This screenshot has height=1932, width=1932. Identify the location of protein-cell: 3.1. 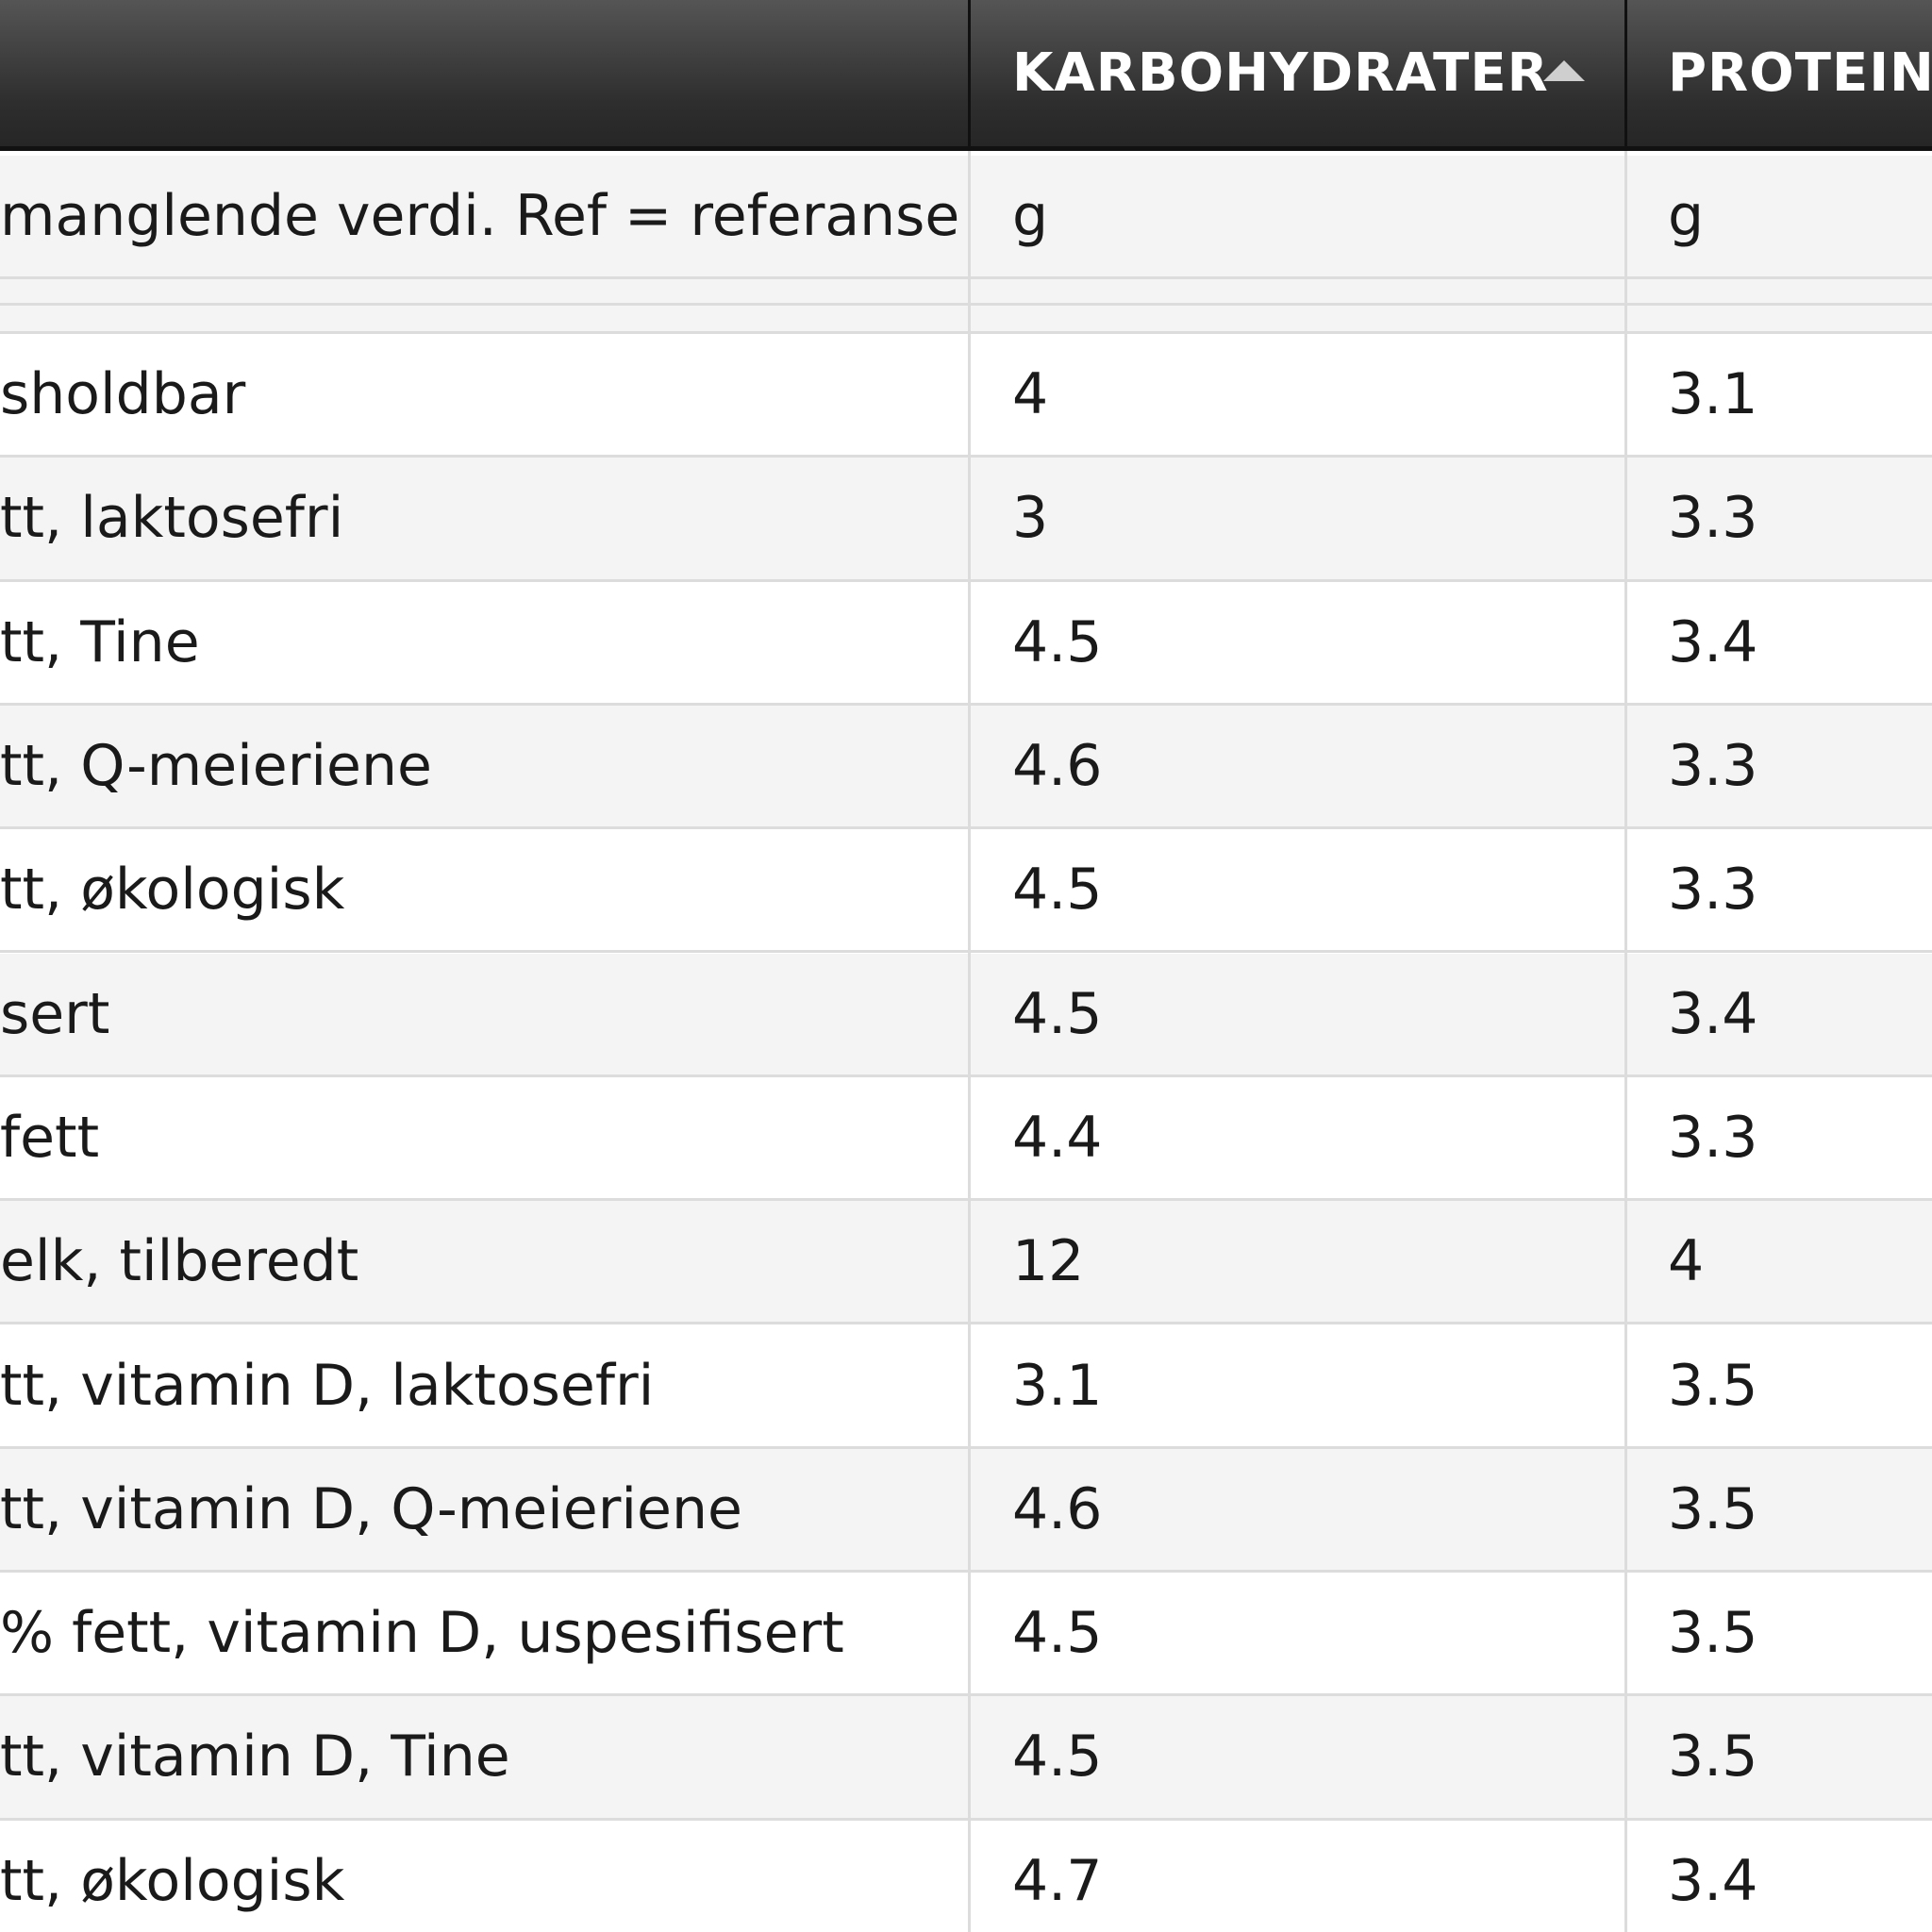
(1713, 394).